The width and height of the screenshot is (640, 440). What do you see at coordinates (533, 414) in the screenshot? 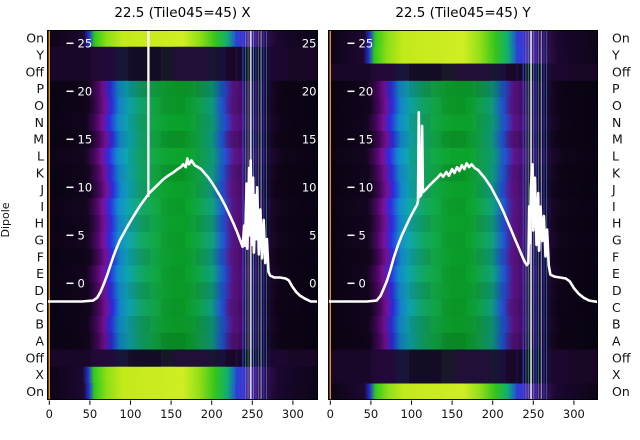
I see `x-tick-label: 250` at bounding box center [533, 414].